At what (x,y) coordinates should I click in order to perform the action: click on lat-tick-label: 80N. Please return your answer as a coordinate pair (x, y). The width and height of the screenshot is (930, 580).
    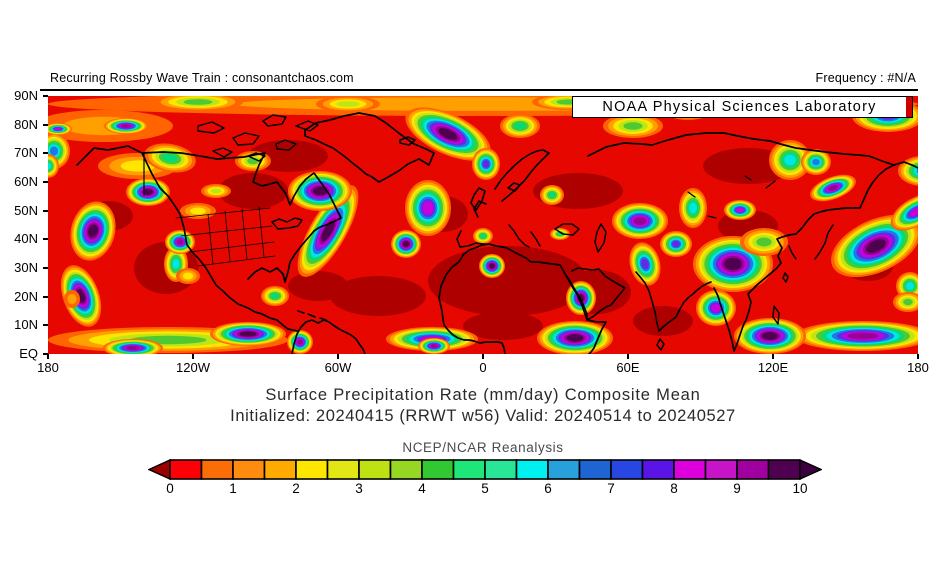
    Looking at the image, I should click on (26, 124).